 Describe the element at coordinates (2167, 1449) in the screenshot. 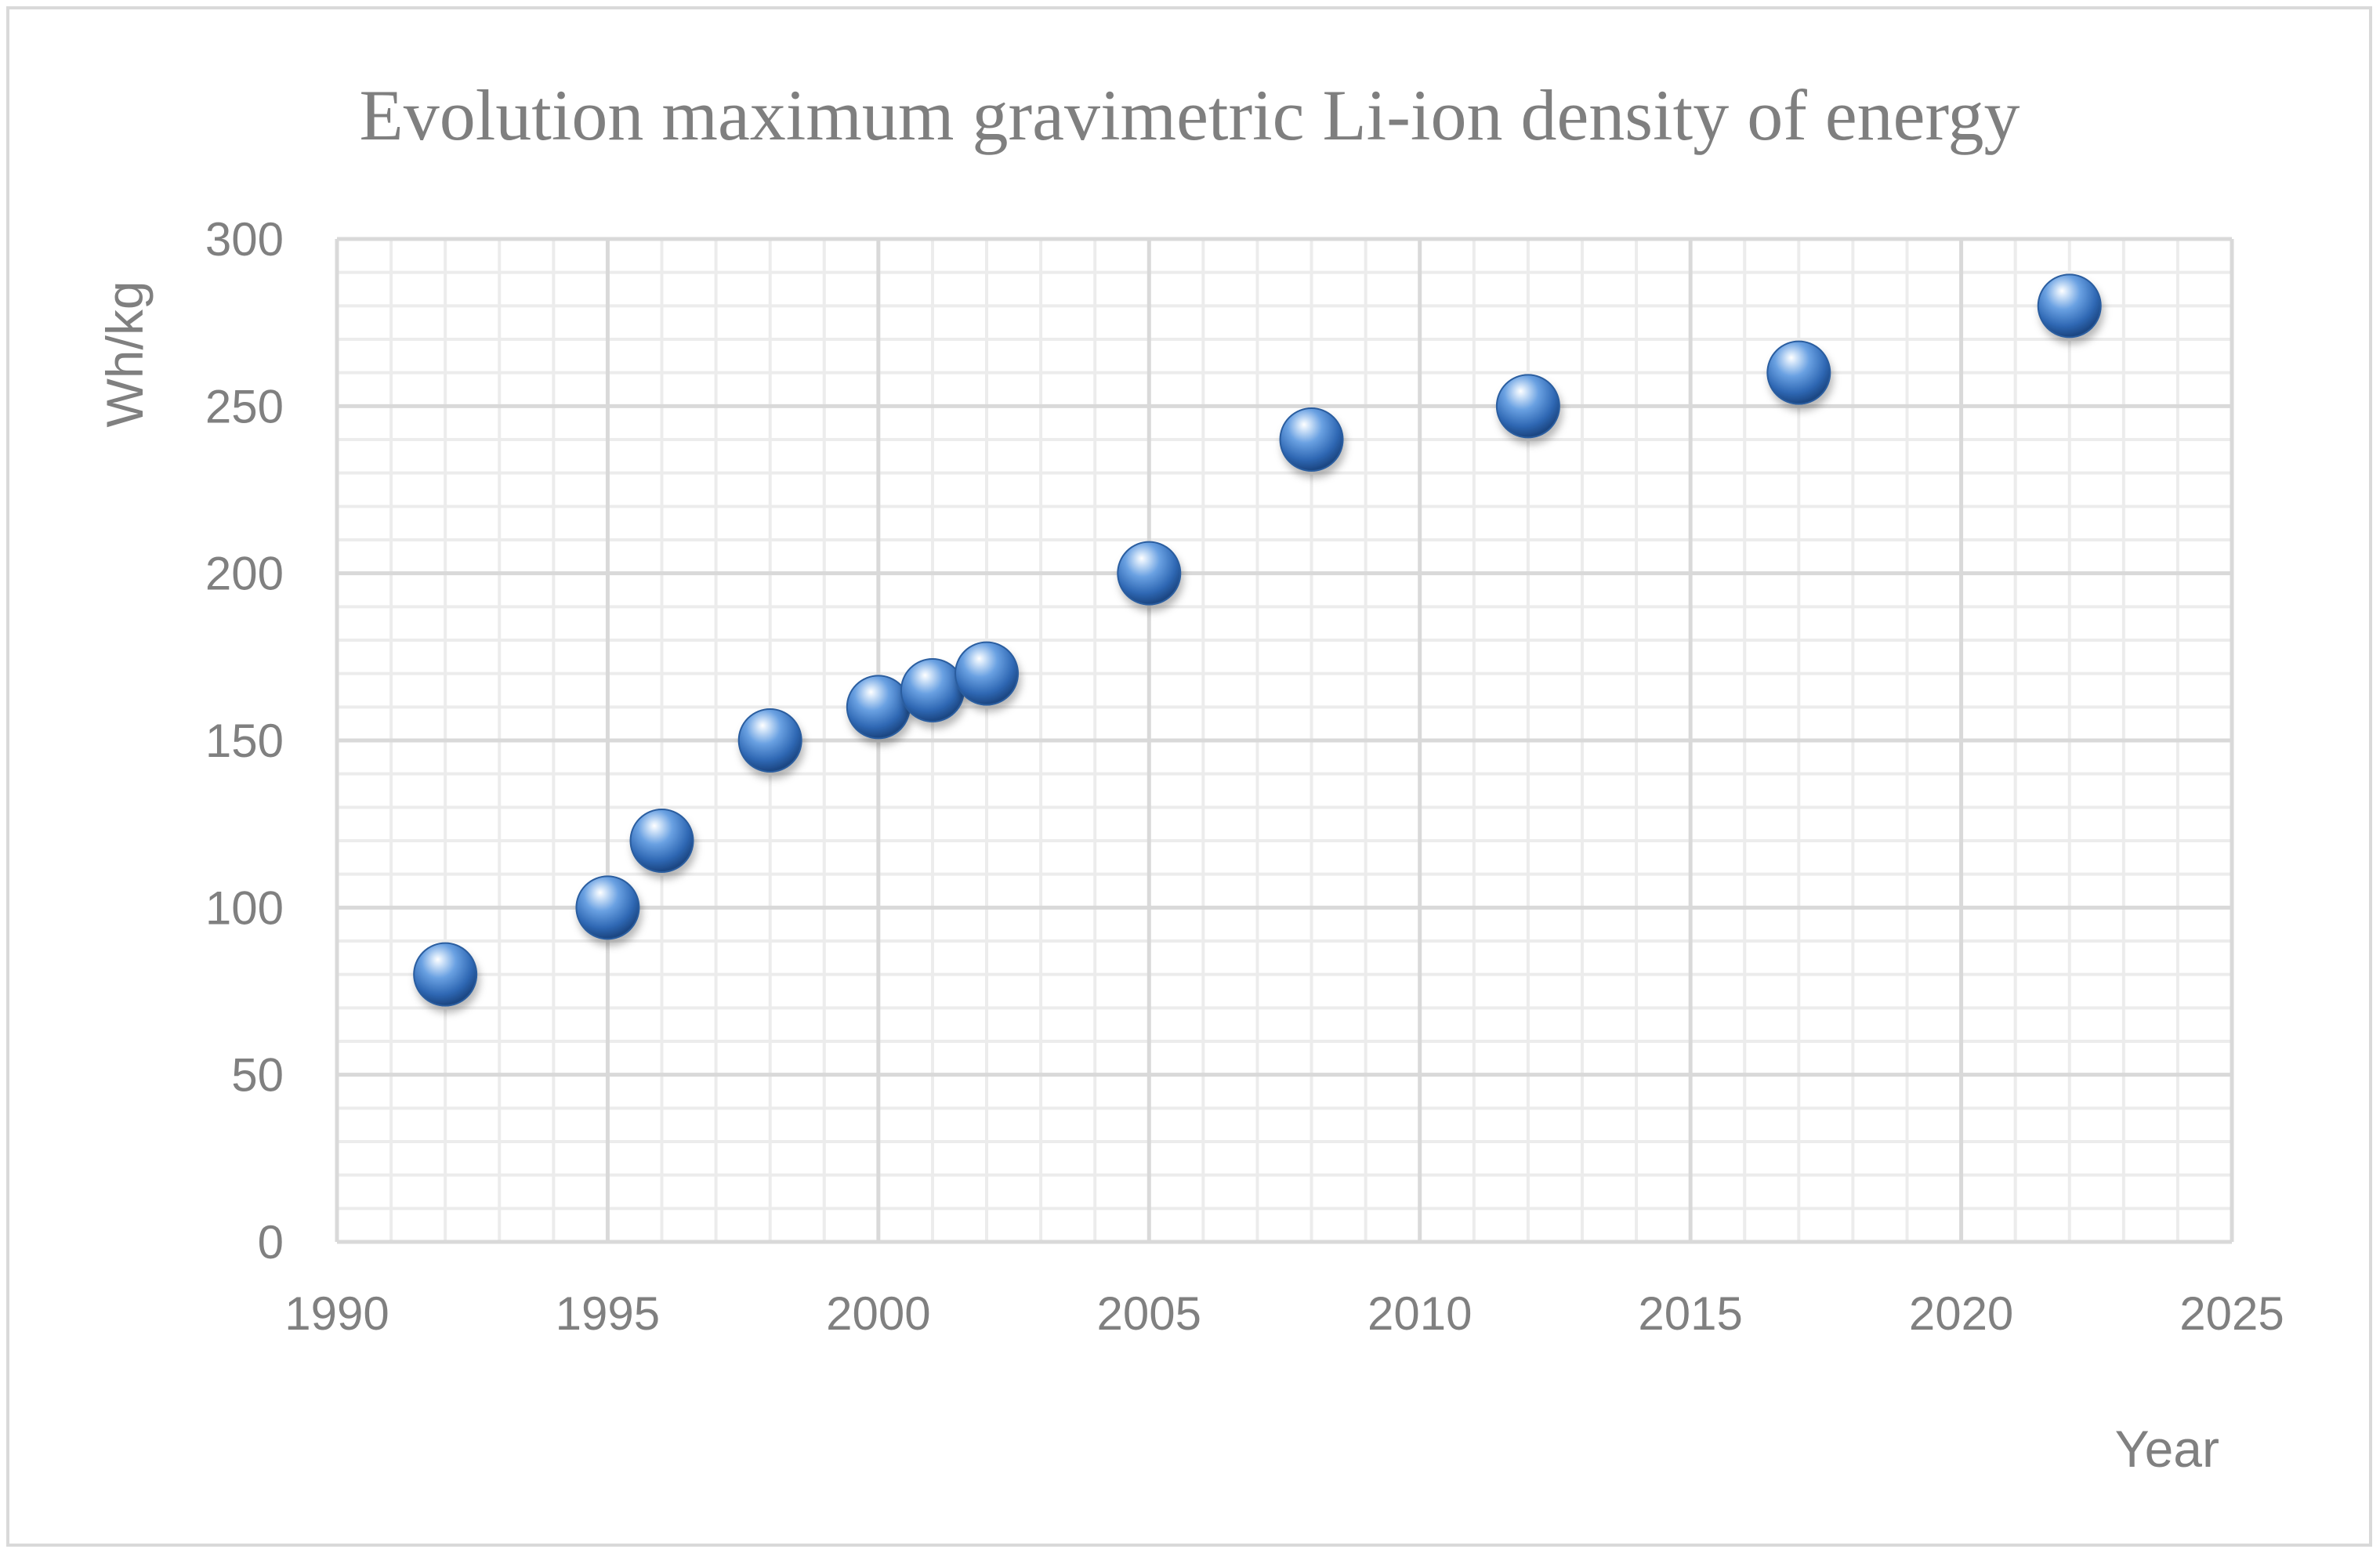

I see `x-axis-title: Year` at that location.